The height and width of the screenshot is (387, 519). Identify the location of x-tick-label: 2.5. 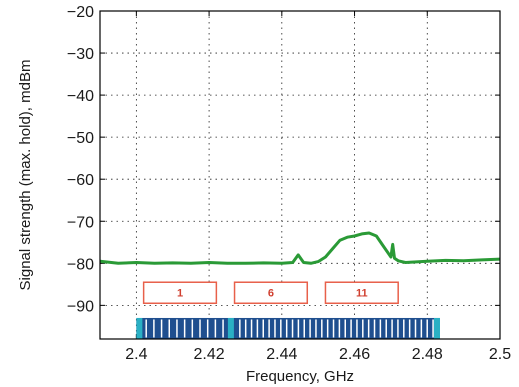
(500, 354).